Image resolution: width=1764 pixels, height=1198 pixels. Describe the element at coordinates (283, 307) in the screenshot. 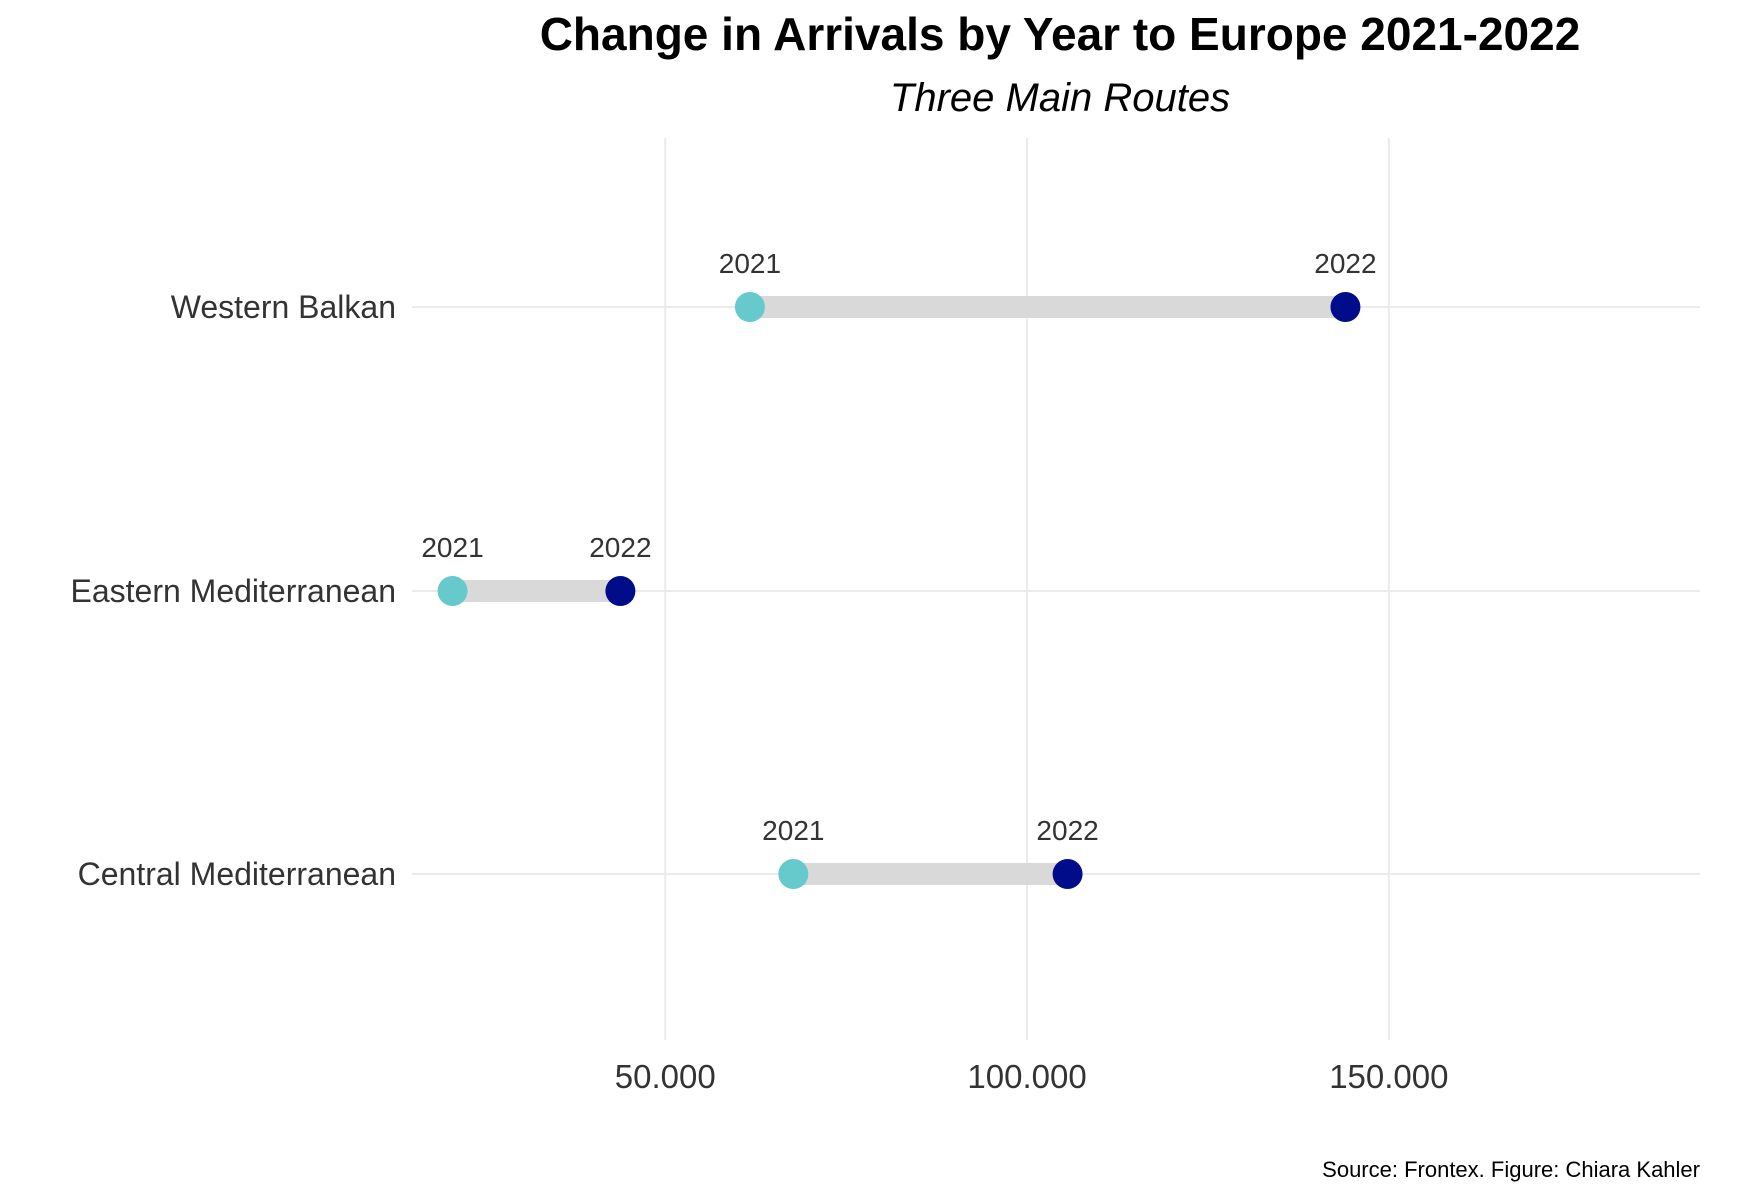

I see `category-label: Western Balkan` at that location.